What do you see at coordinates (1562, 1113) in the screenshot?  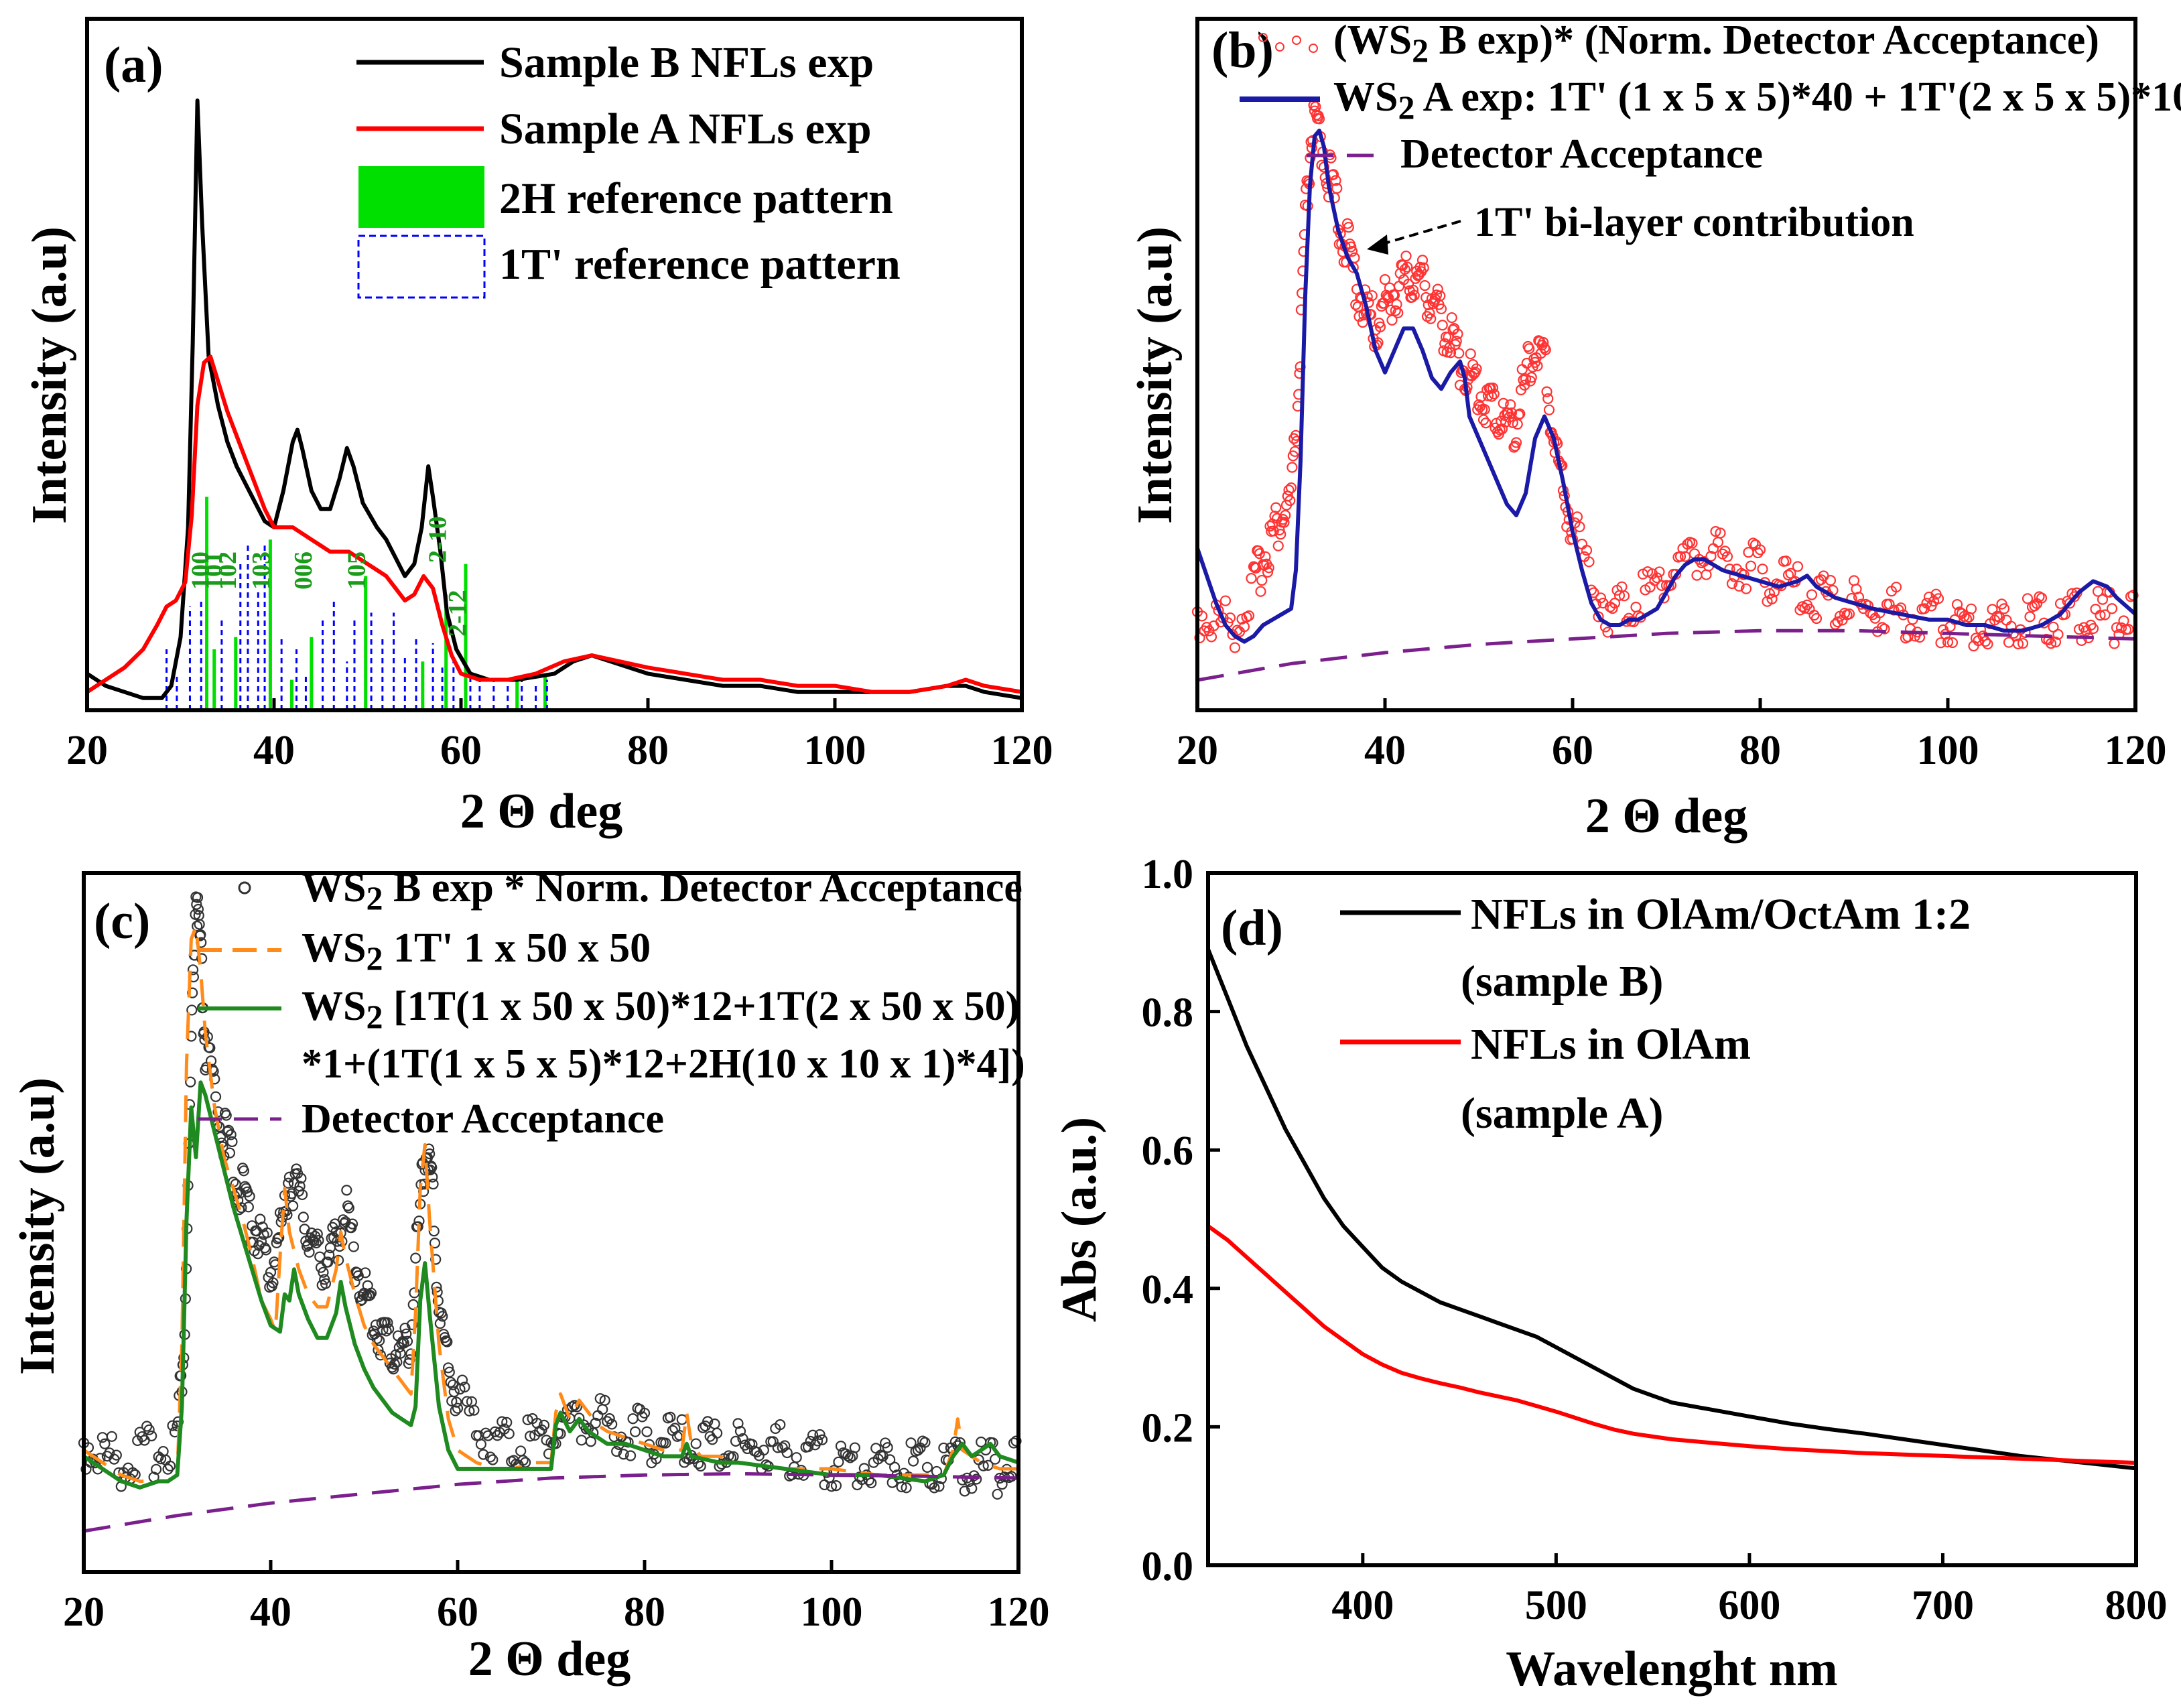 I see `legend-label-d-a2: (sample A)` at bounding box center [1562, 1113].